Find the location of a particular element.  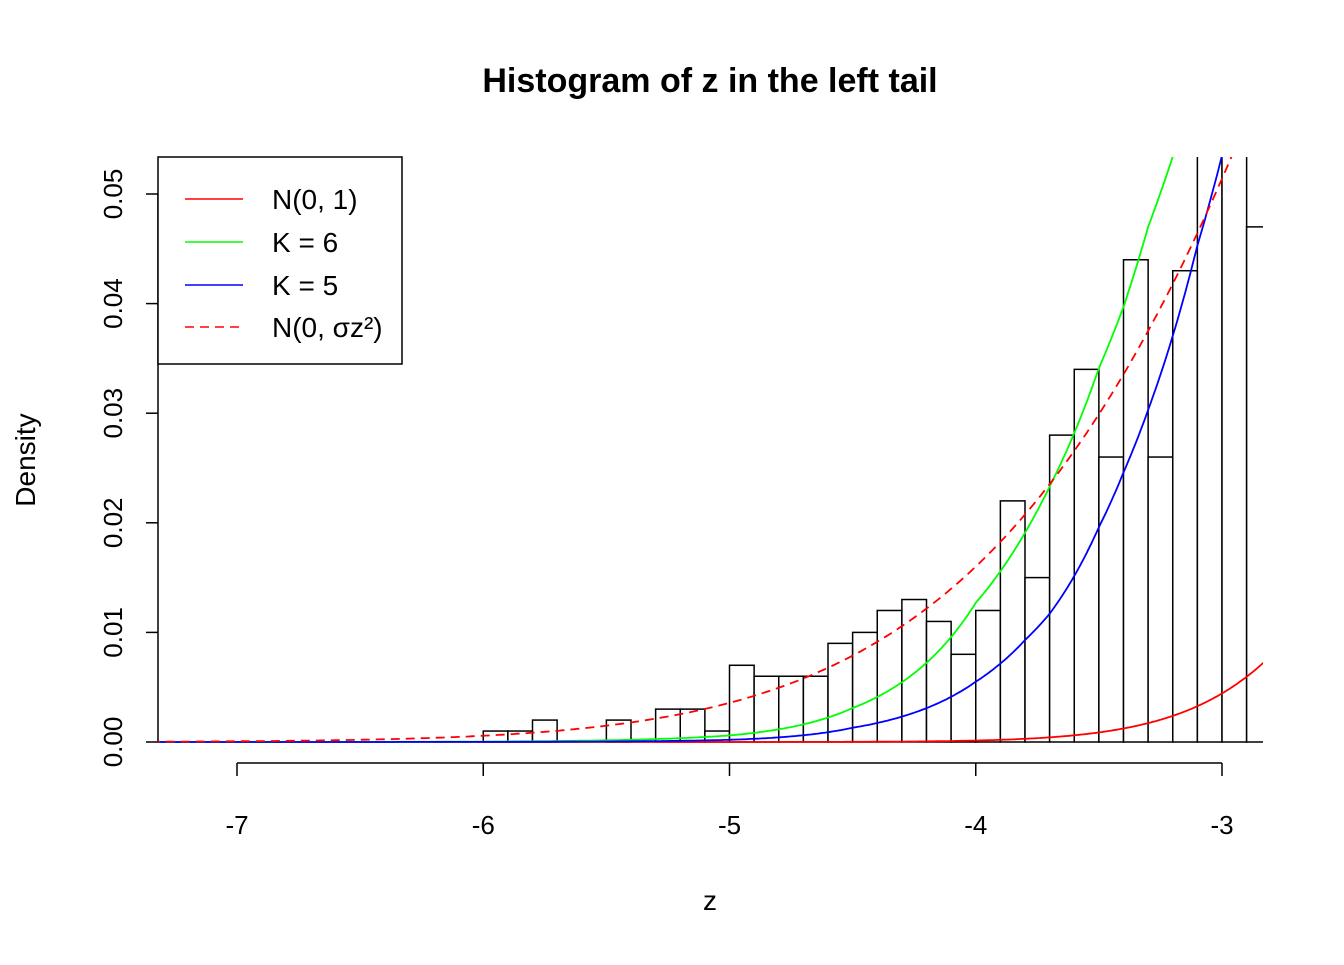

x-tick-label: -4 is located at coordinates (975, 825).